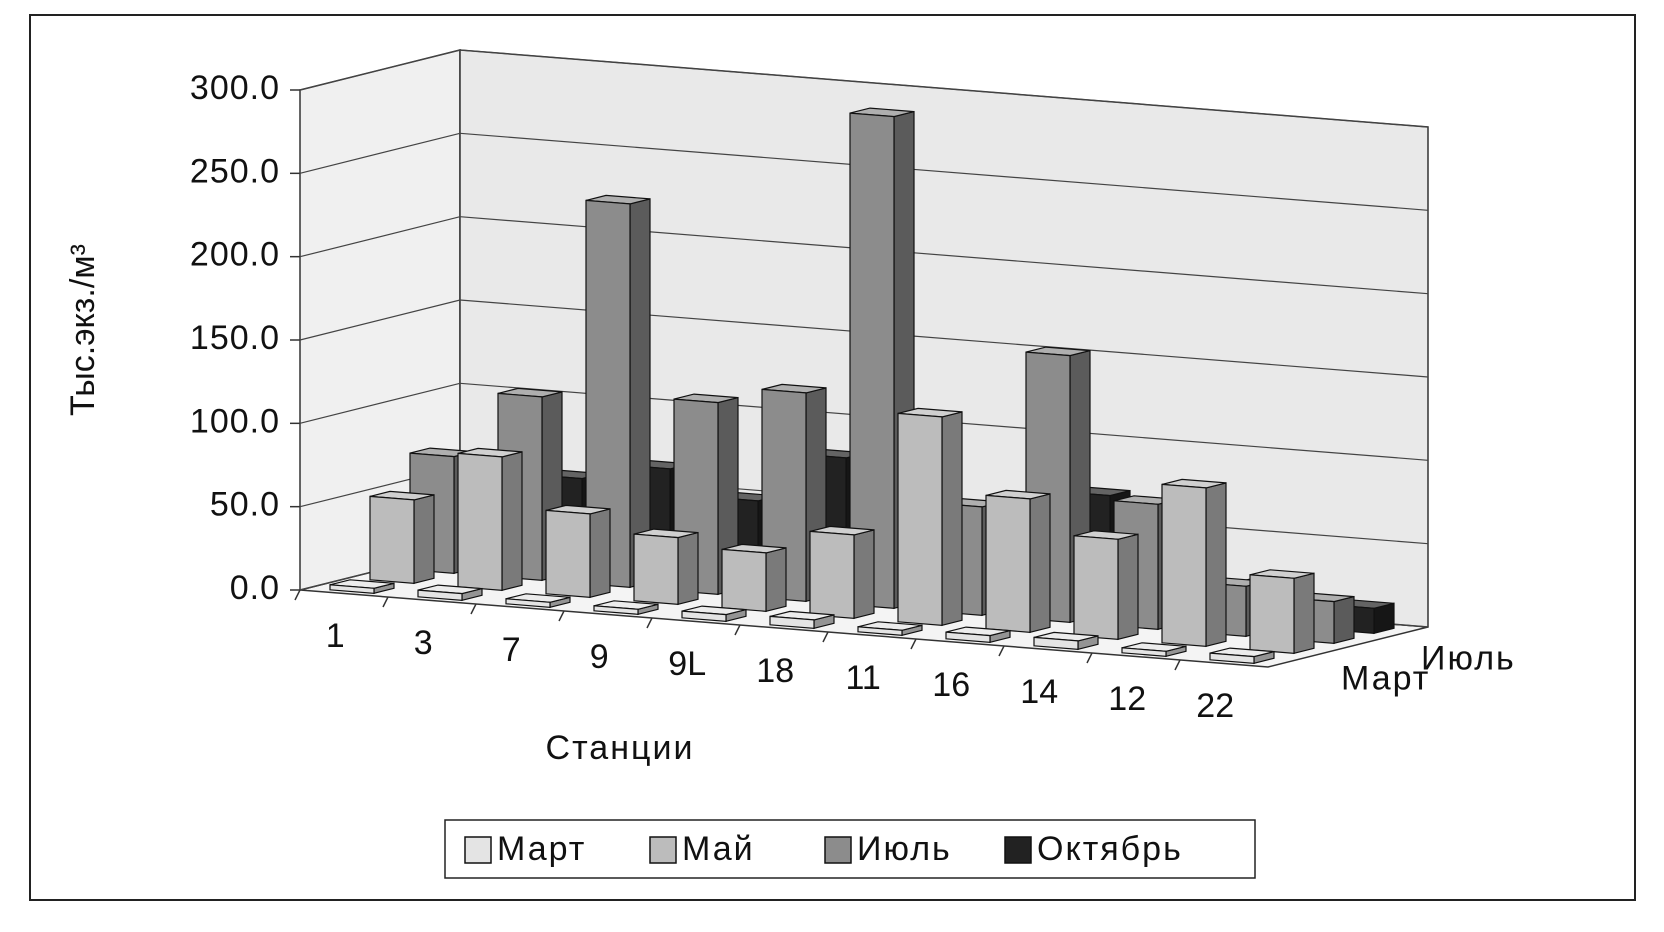 The width and height of the screenshot is (1664, 932). Describe the element at coordinates (620, 748) in the screenshot. I see `x-axis-title: Станции` at that location.